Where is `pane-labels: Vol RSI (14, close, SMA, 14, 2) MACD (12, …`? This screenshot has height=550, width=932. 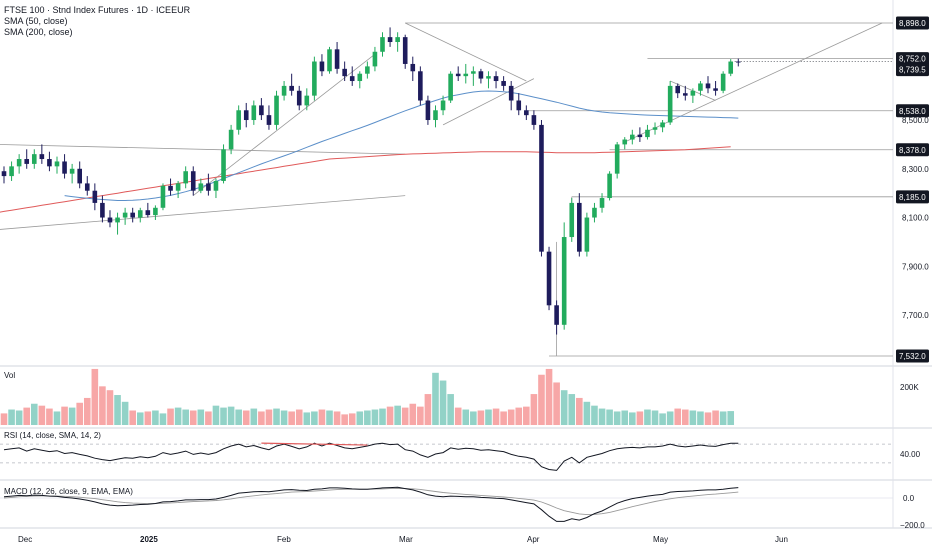 pane-labels: Vol RSI (14, close, SMA, 14, 2) MACD (12, … is located at coordinates (68, 433).